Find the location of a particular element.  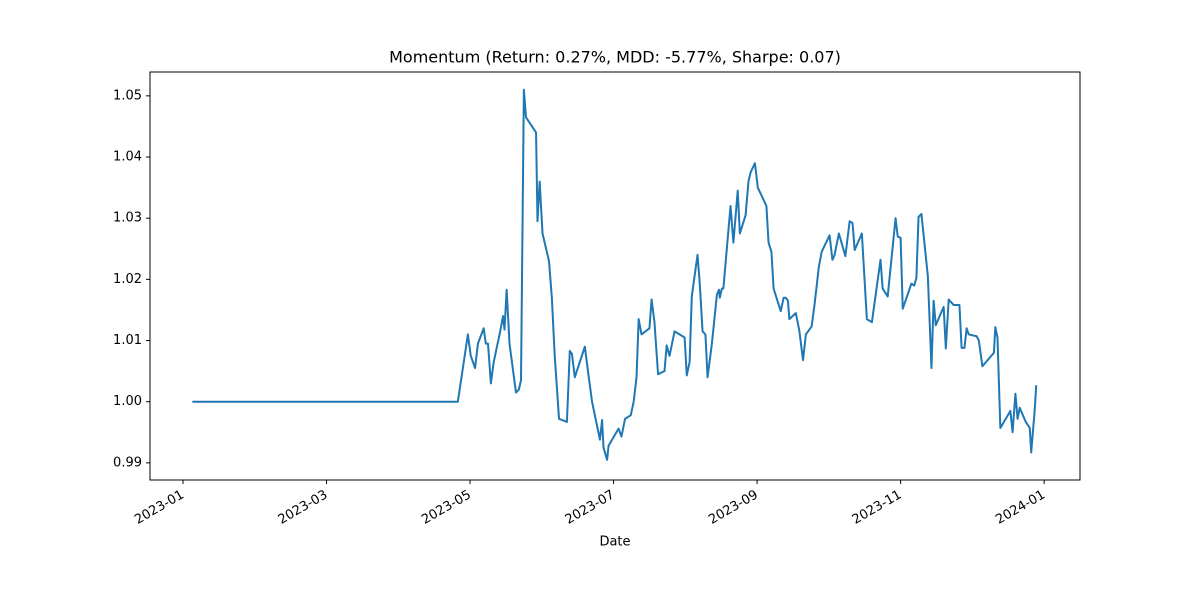

x-axis-label: Date is located at coordinates (614, 542).